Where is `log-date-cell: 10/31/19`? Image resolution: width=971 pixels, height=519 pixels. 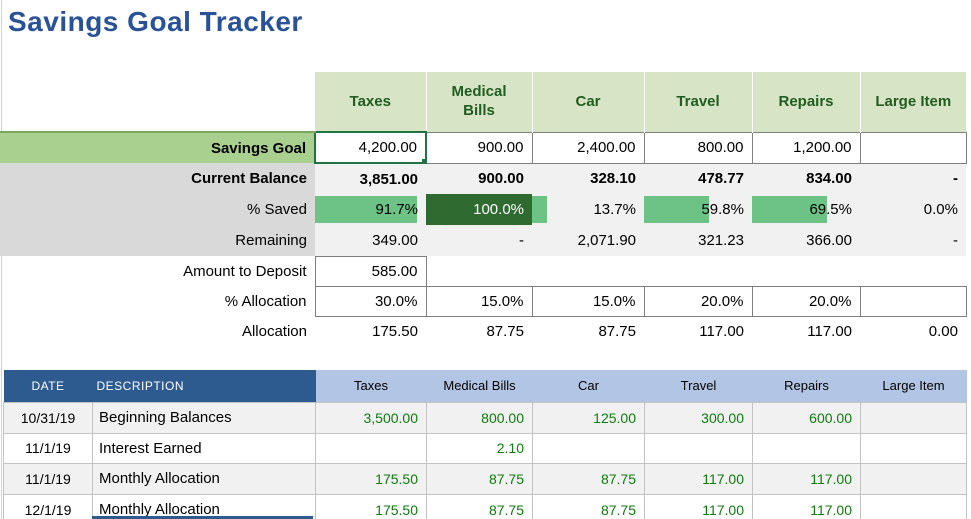
log-date-cell: 10/31/19 is located at coordinates (48, 417).